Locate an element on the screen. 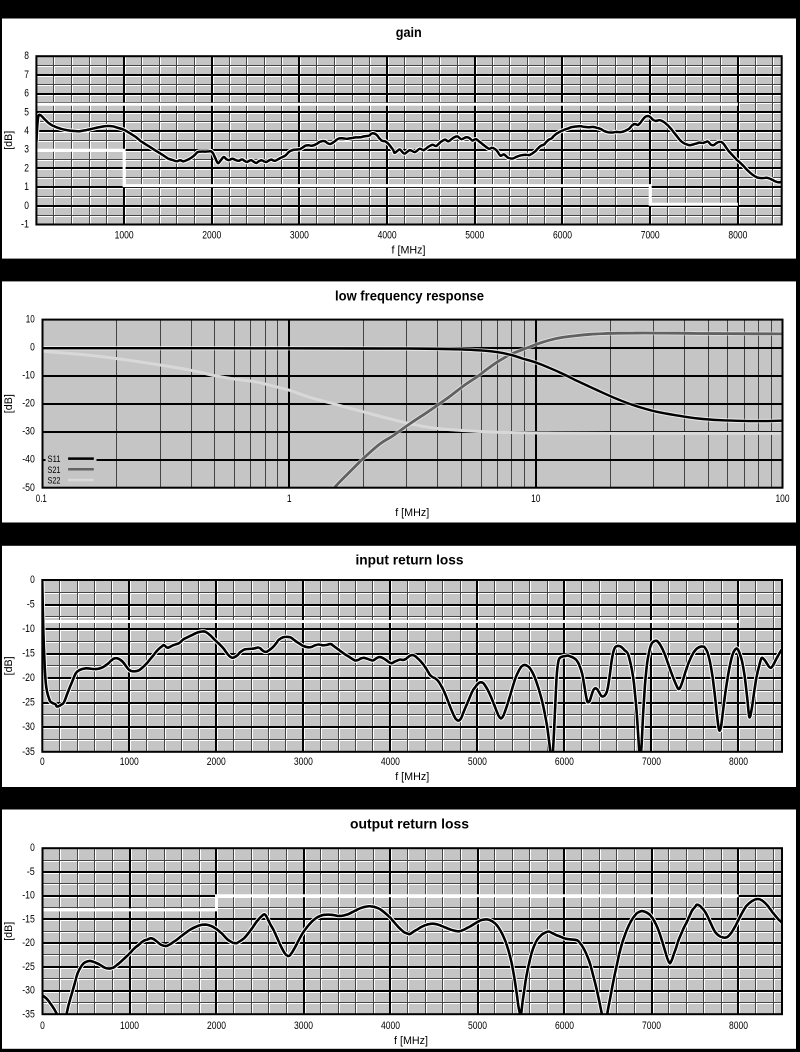 This screenshot has height=1052, width=800. svg-text: S22 is located at coordinates (54, 481).